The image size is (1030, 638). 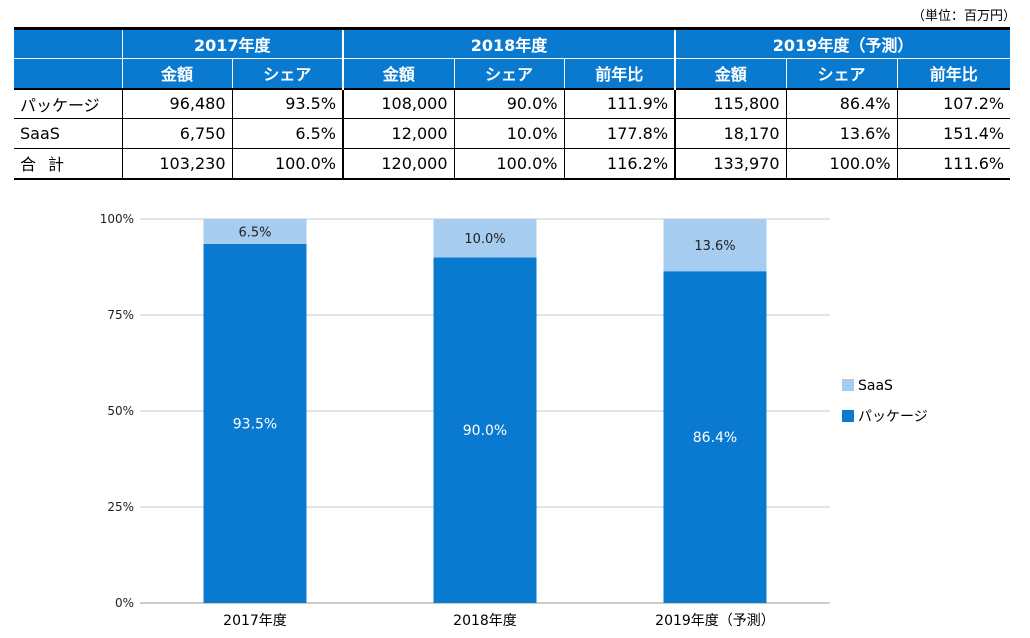 I want to click on table-cell: 96,480, so click(x=176, y=103).